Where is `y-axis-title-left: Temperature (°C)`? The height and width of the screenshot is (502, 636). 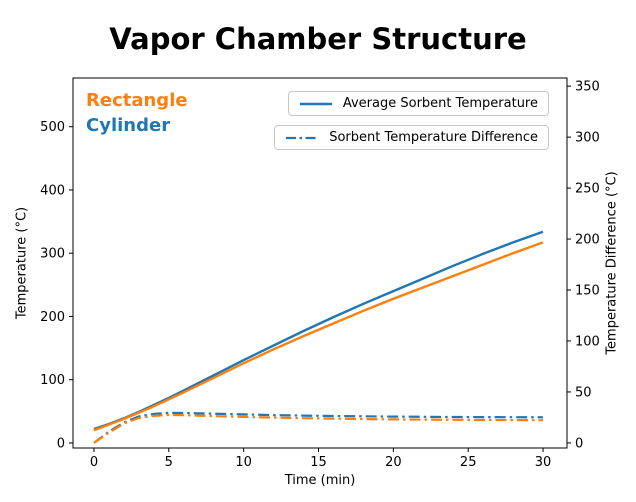
y-axis-title-left: Temperature (°C) is located at coordinates (22, 263).